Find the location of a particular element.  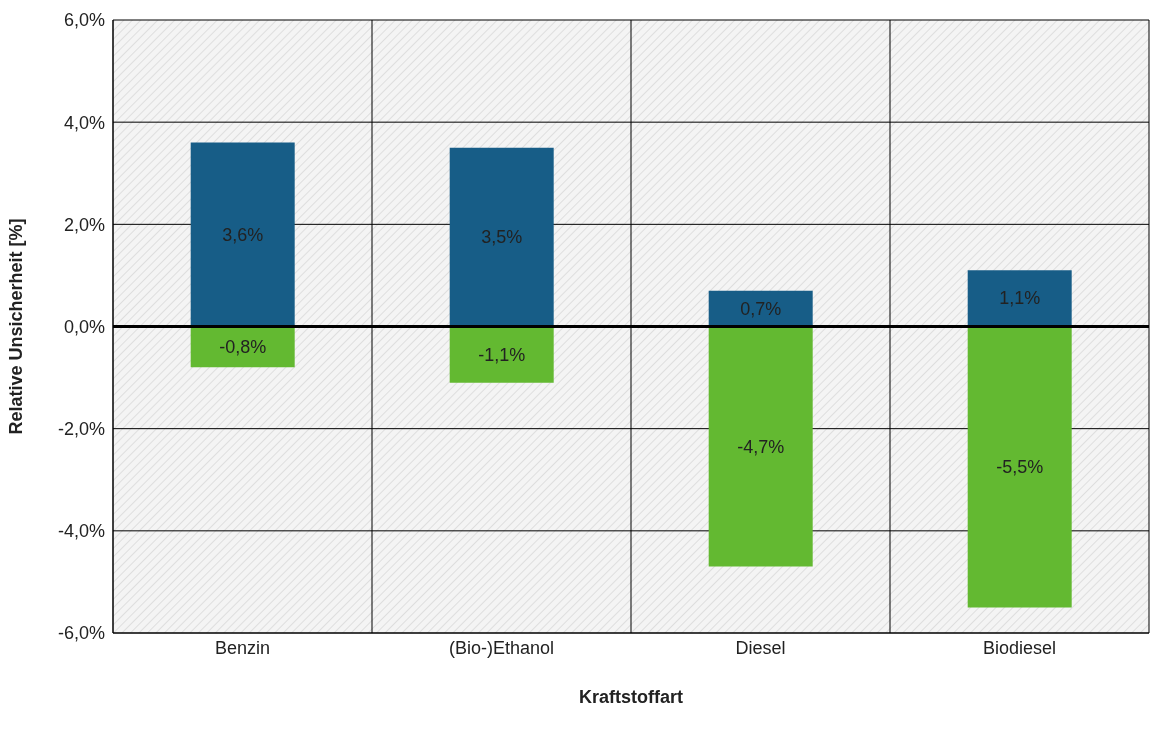

data-label: 3,5% is located at coordinates (502, 237).